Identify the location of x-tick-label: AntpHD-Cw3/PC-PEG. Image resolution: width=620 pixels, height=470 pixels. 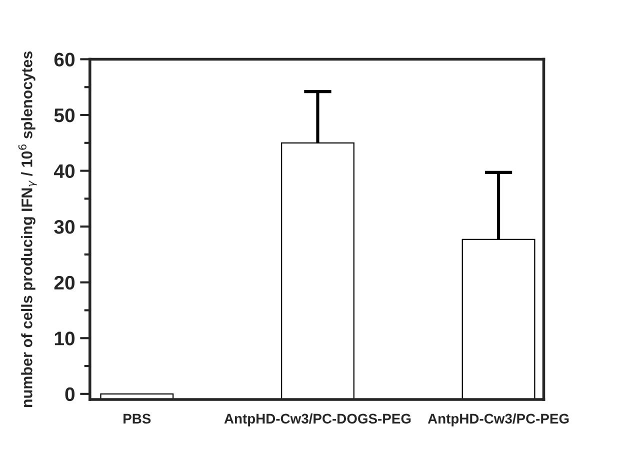
(498, 419).